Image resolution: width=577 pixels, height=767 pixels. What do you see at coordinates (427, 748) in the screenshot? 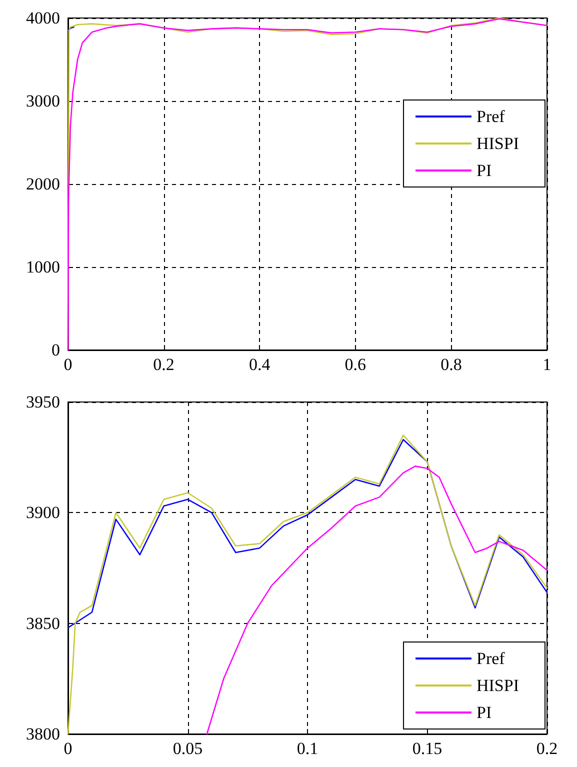
I see `x-tick-label: 0.15` at bounding box center [427, 748].